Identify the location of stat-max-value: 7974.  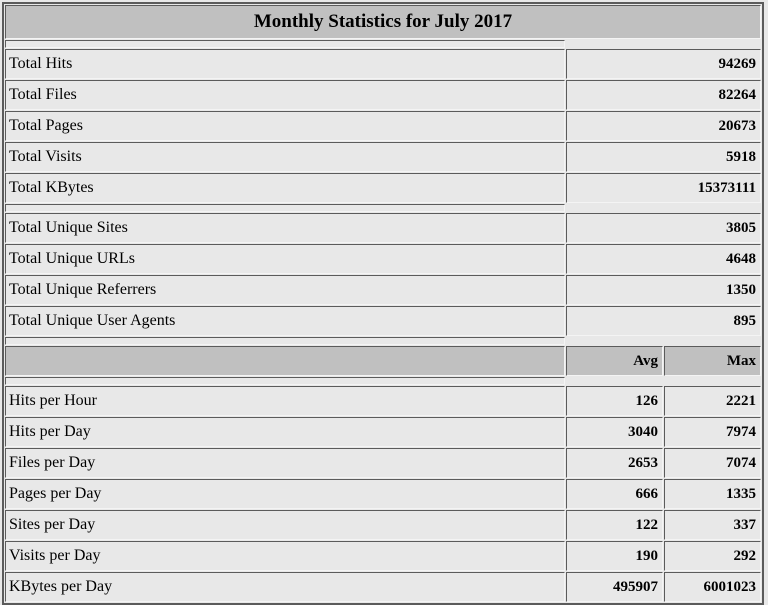
(712, 432).